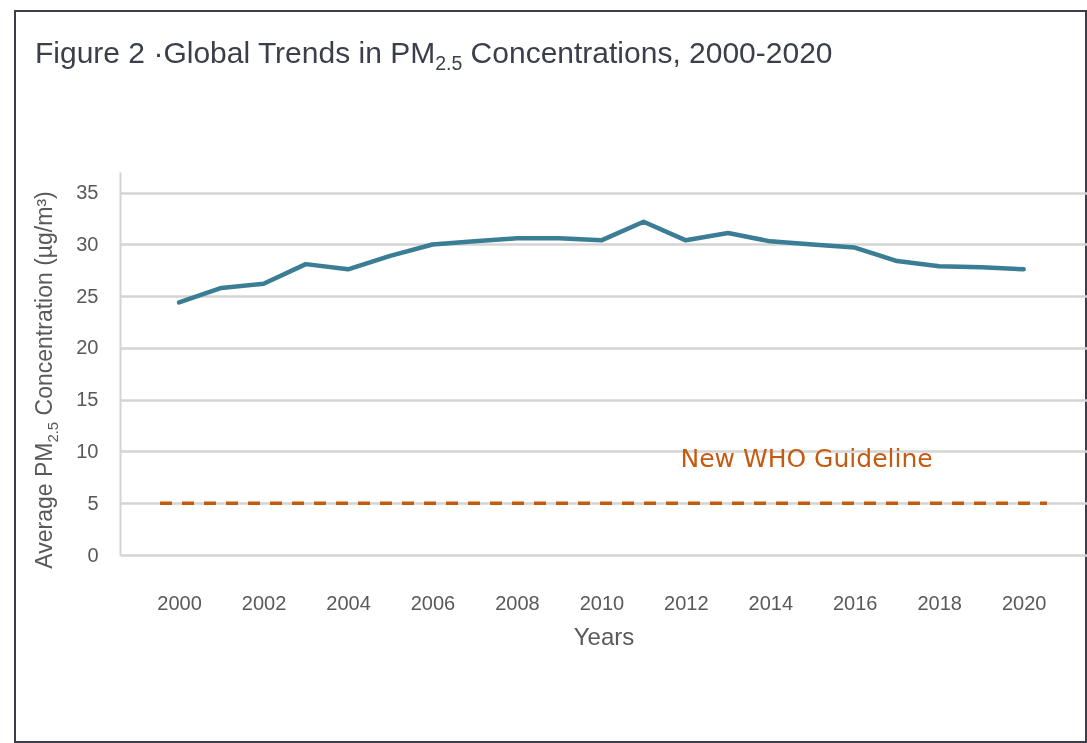  What do you see at coordinates (264, 602) in the screenshot?
I see `x-tick-label: 2002` at bounding box center [264, 602].